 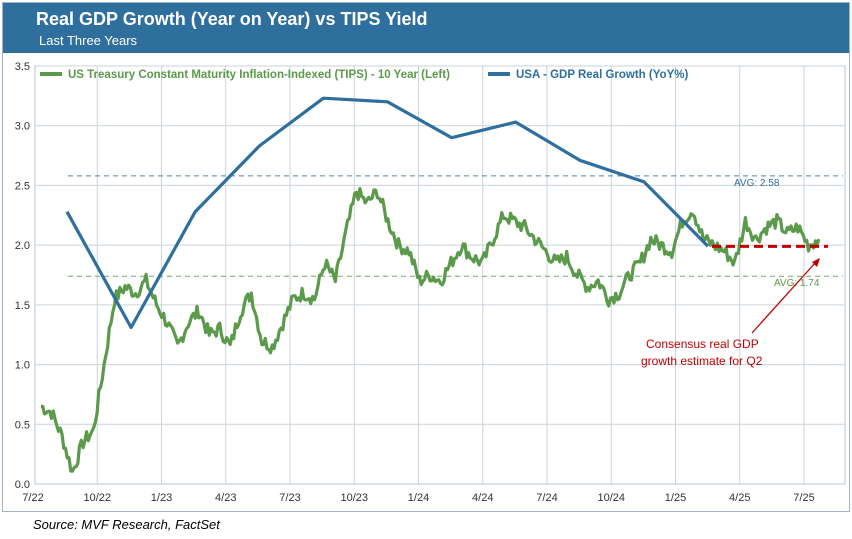 I want to click on x-tick-label: 7/22, so click(x=32, y=498).